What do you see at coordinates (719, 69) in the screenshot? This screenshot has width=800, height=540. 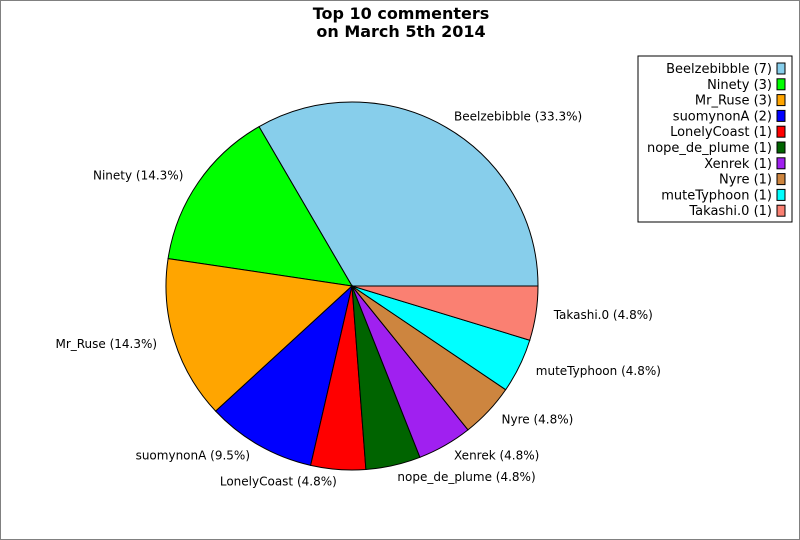 I see `legend-entry-beelzebibble: Beelzebibble (7)` at bounding box center [719, 69].